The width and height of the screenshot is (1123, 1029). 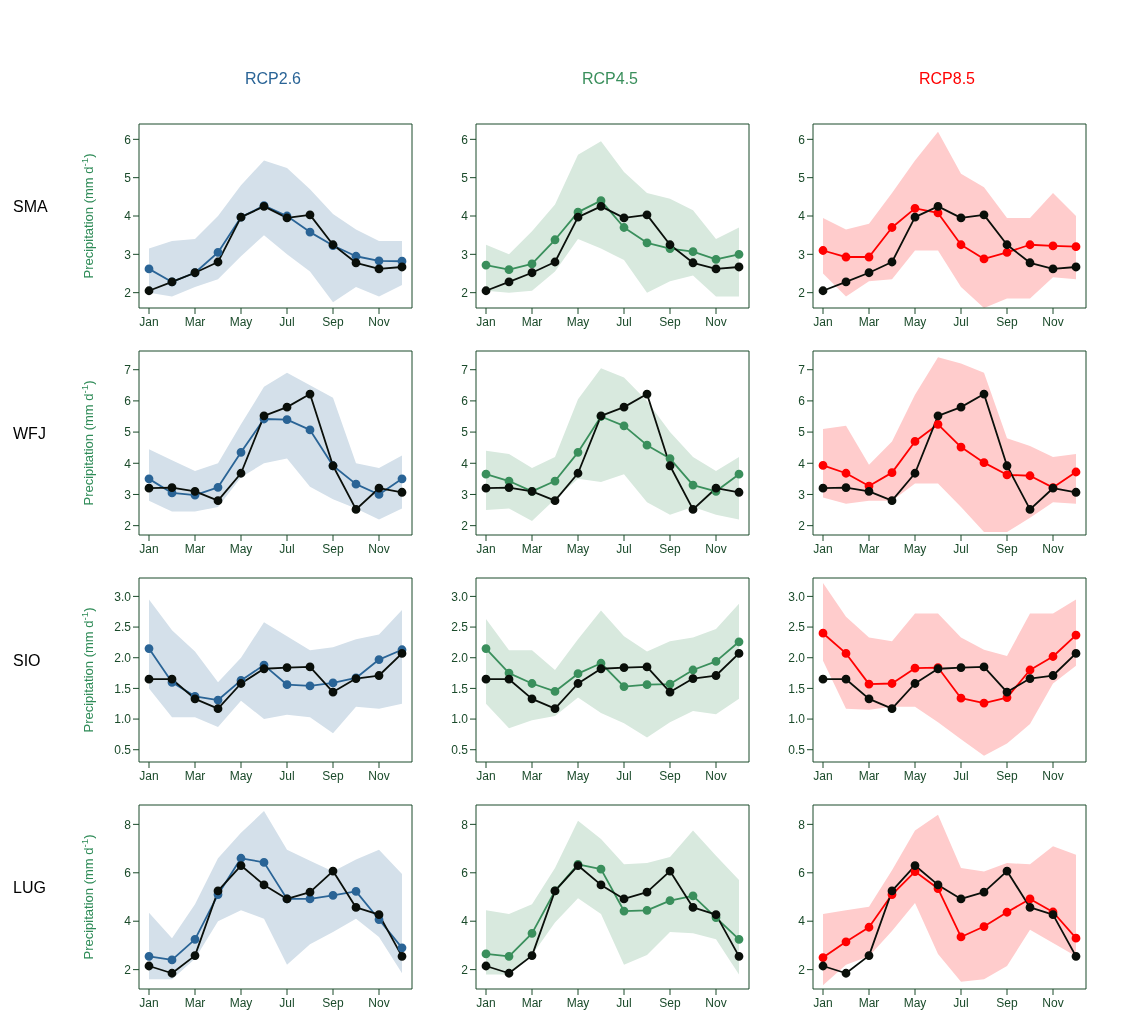 I want to click on text: SMA, so click(x=30, y=207).